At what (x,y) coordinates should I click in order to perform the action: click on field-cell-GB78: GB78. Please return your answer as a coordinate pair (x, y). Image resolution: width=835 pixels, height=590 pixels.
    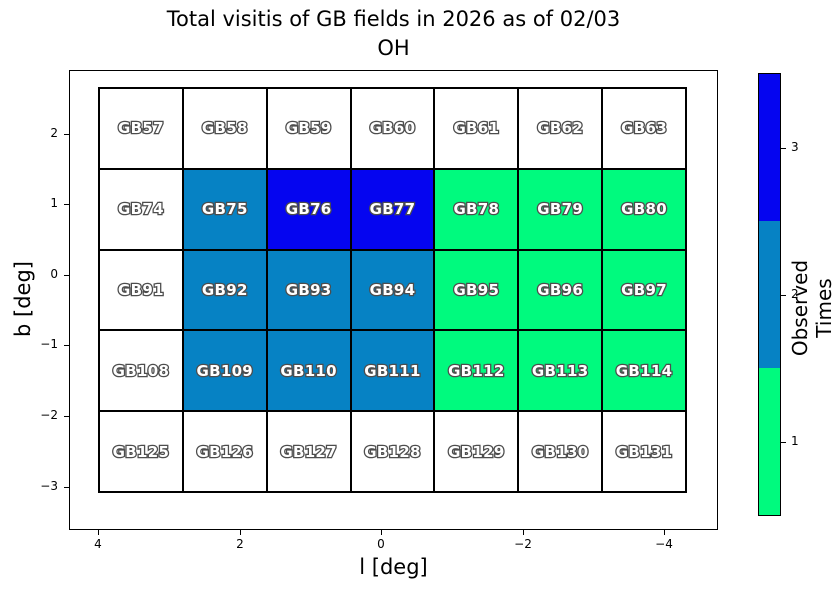
    Looking at the image, I should click on (476, 209).